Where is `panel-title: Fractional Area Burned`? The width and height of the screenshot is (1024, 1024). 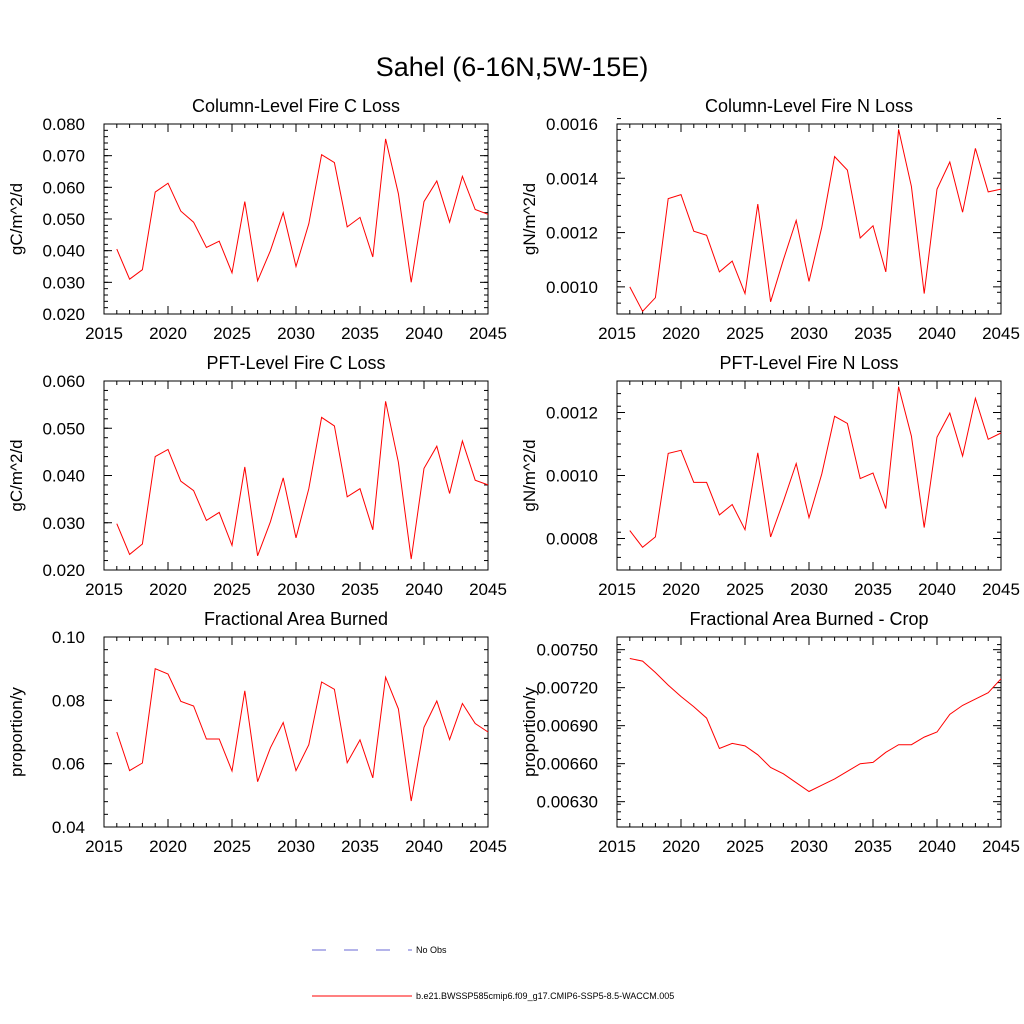 panel-title: Fractional Area Burned is located at coordinates (296, 619).